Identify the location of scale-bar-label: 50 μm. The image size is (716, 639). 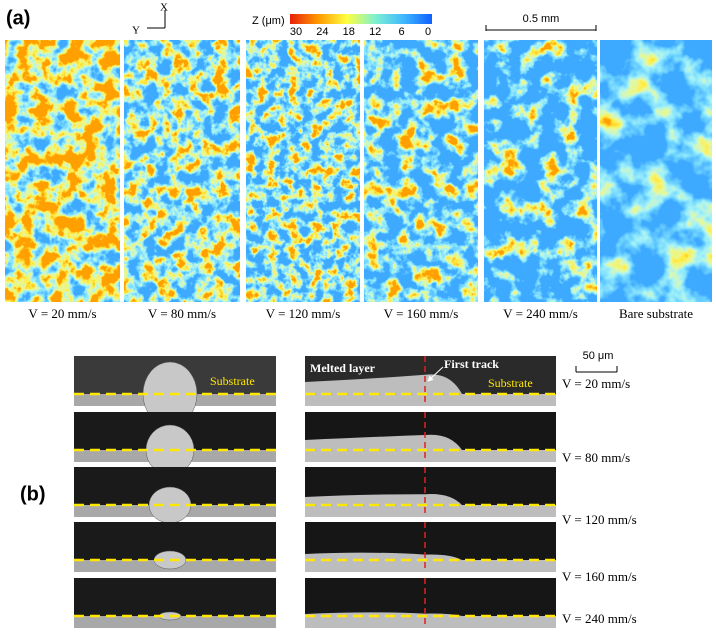
(598, 356).